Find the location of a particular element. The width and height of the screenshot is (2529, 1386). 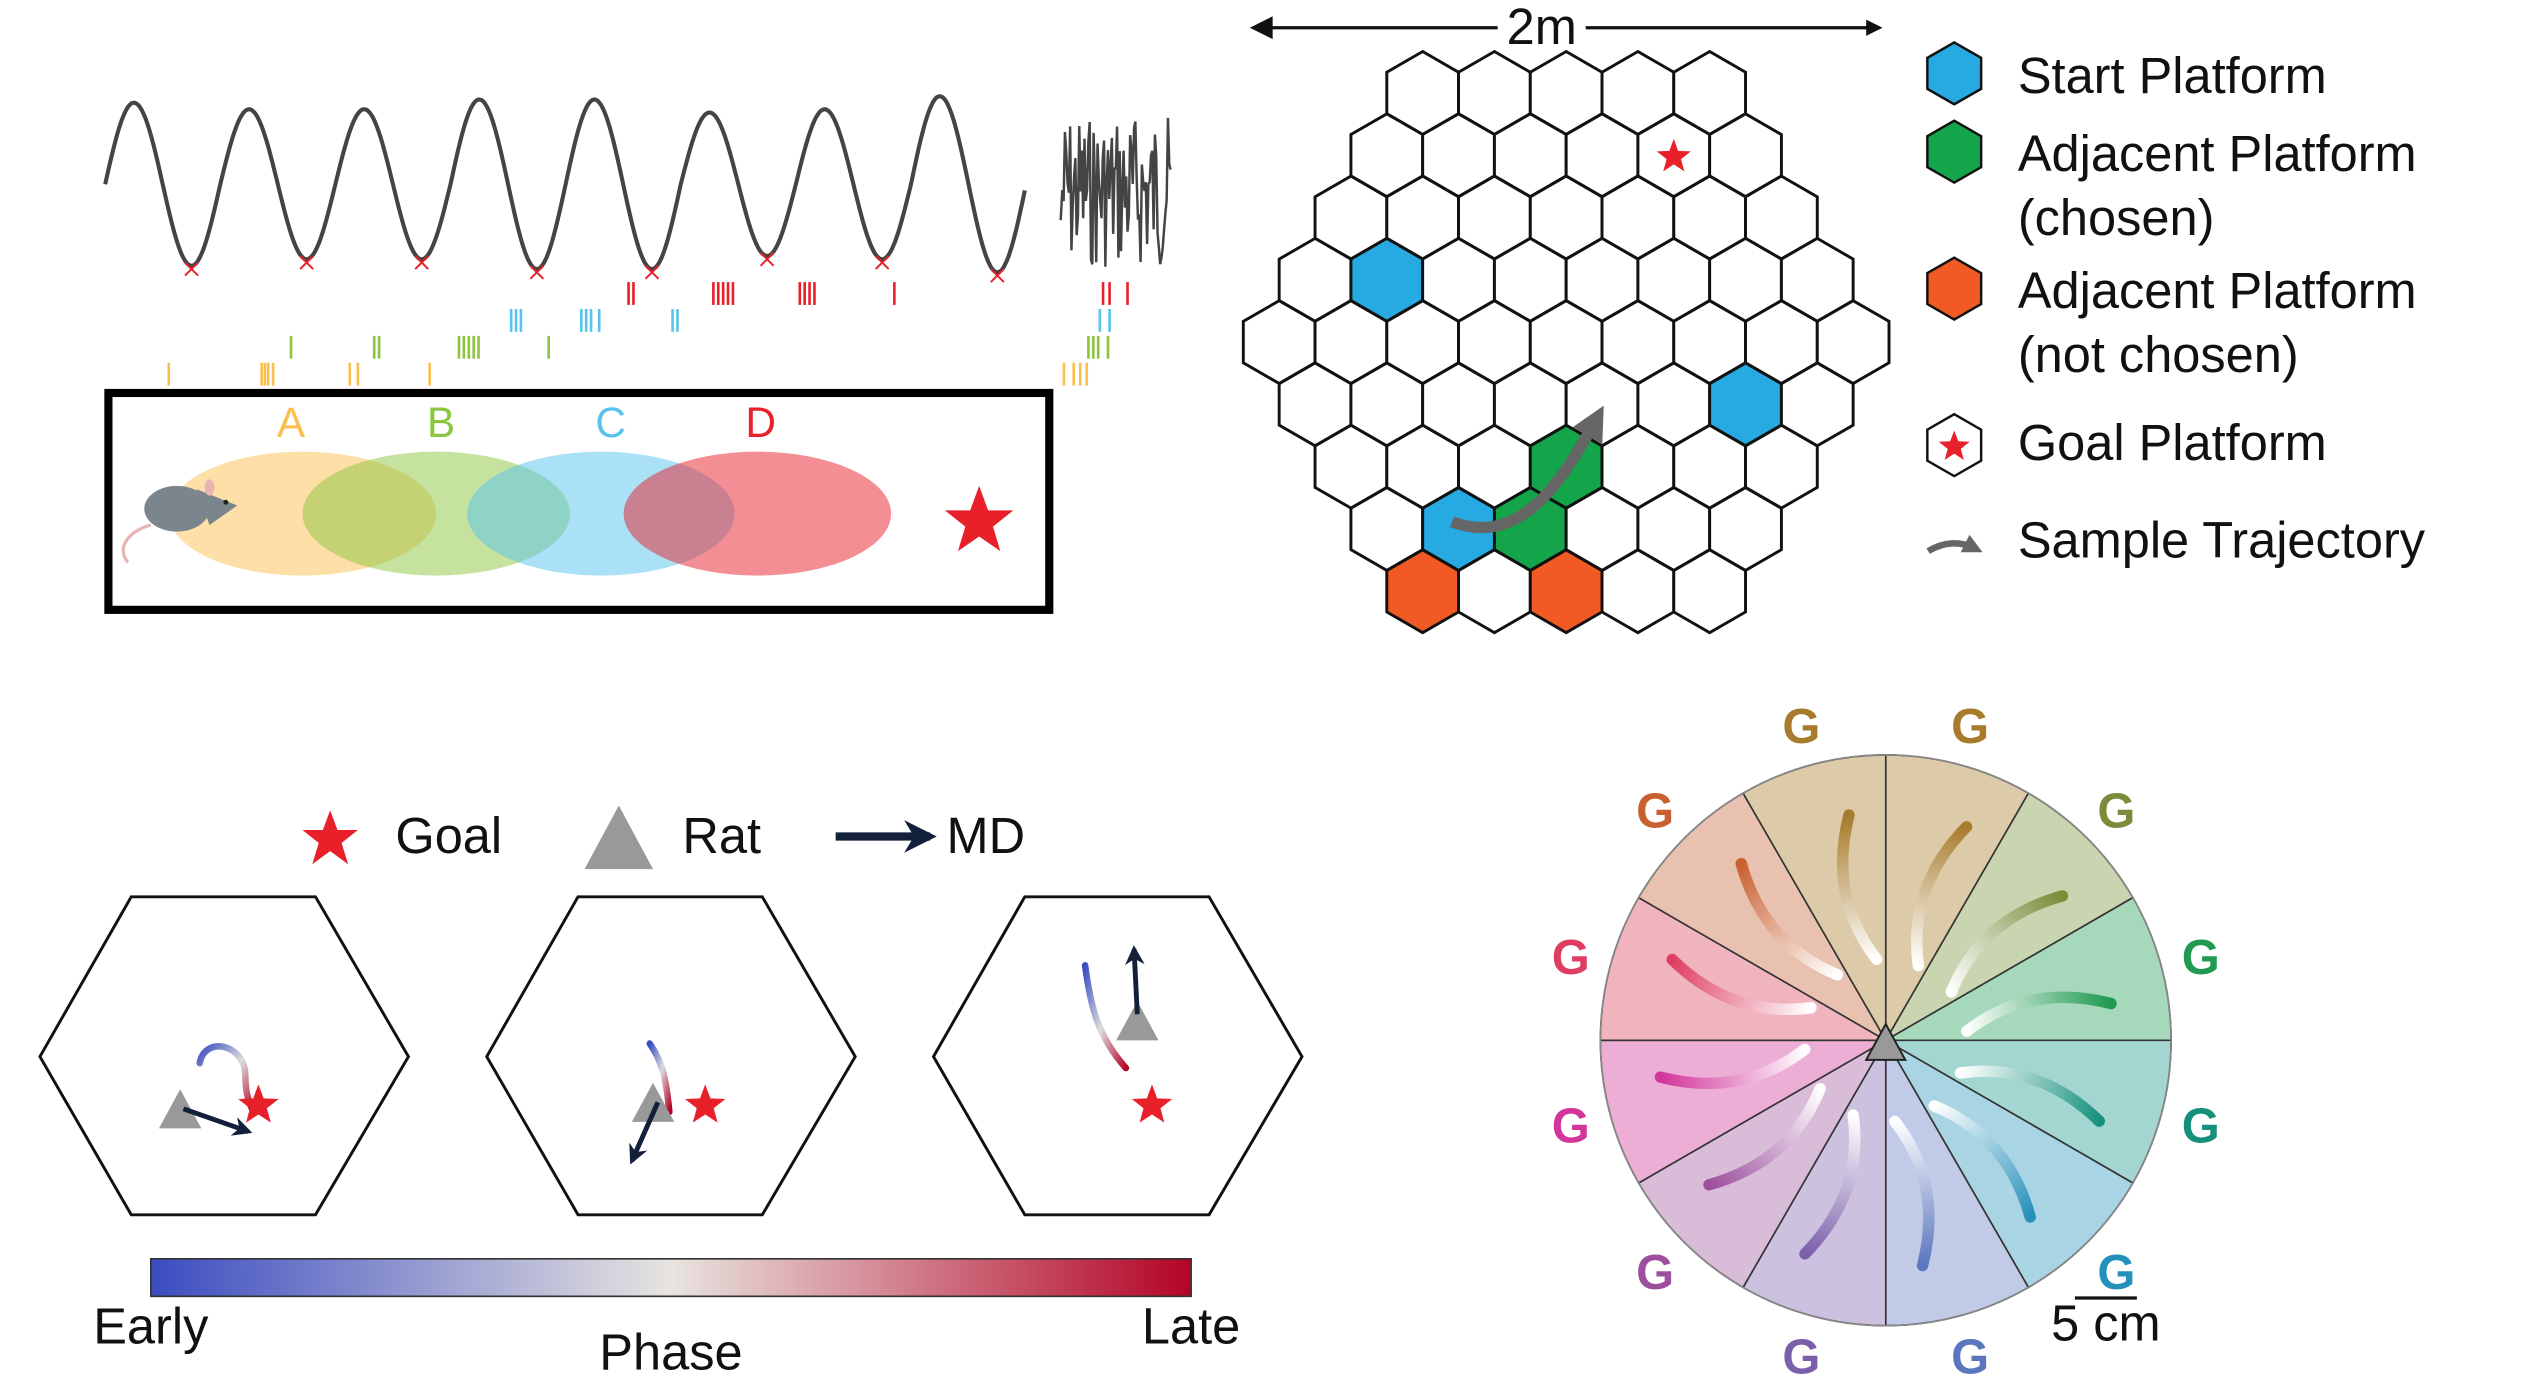

place-field-d is located at coordinates (757, 513).